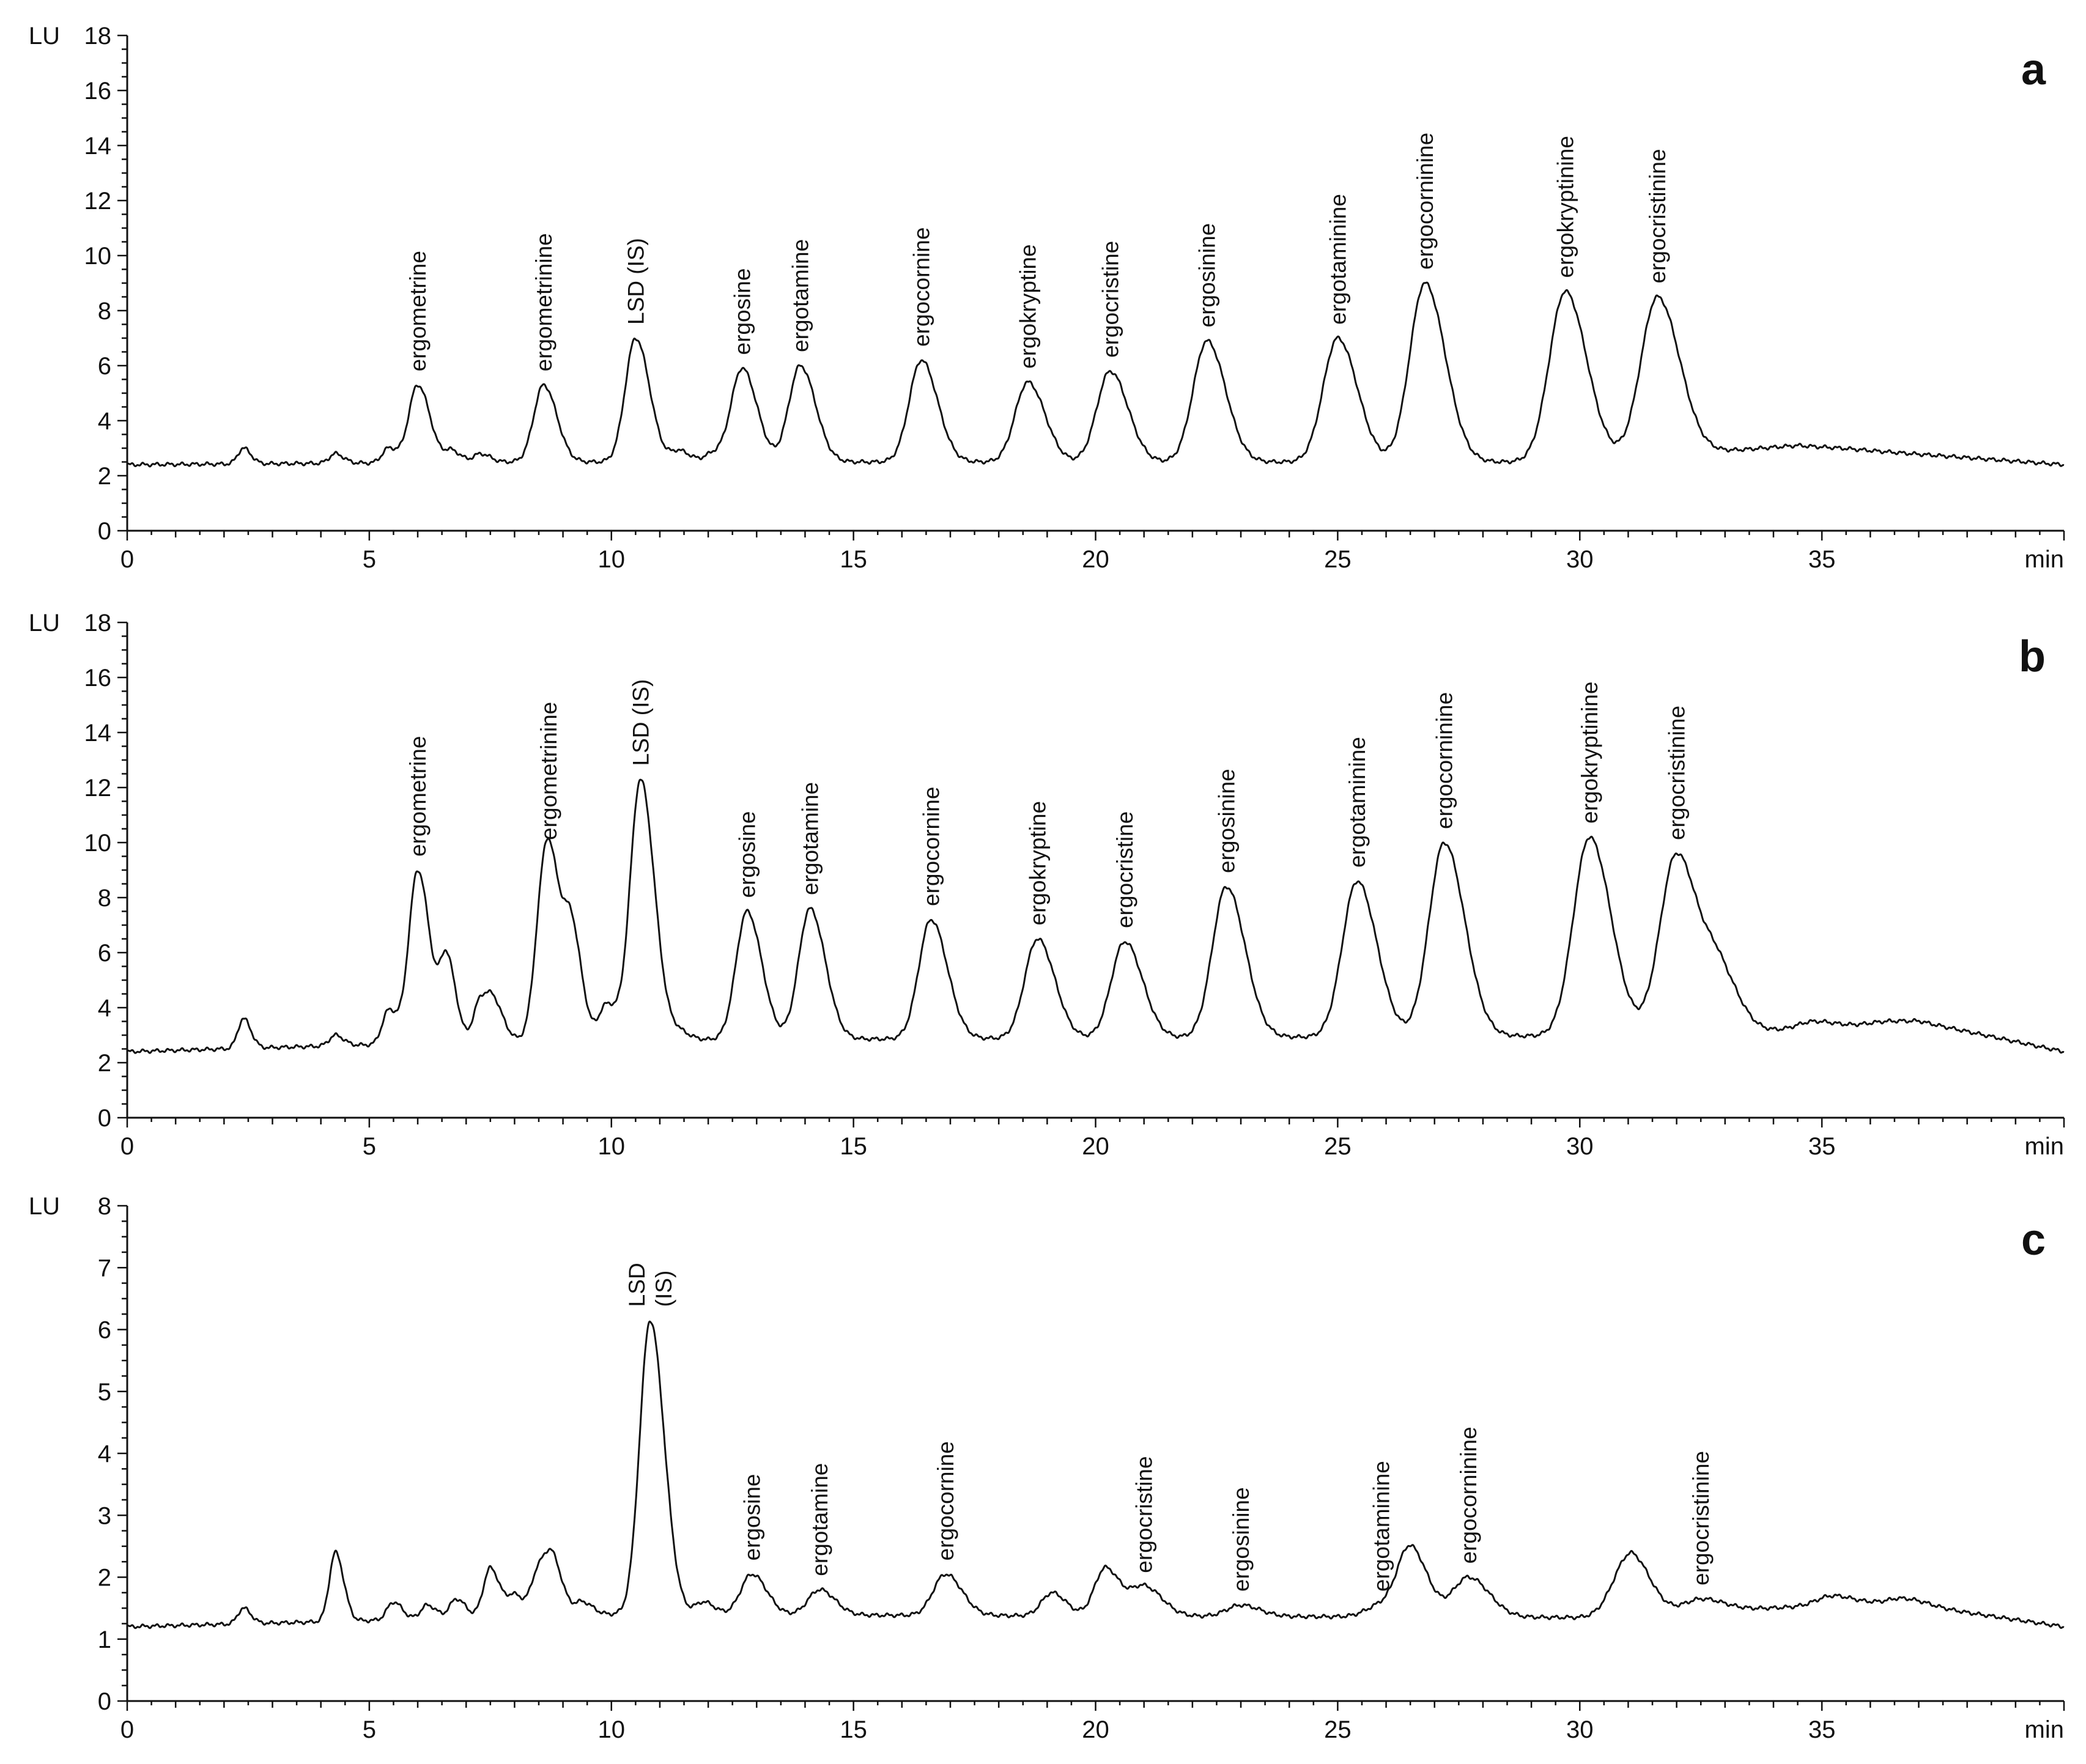 Image resolution: width=2086 pixels, height=1764 pixels. I want to click on panel-letter: c, so click(2034, 1240).